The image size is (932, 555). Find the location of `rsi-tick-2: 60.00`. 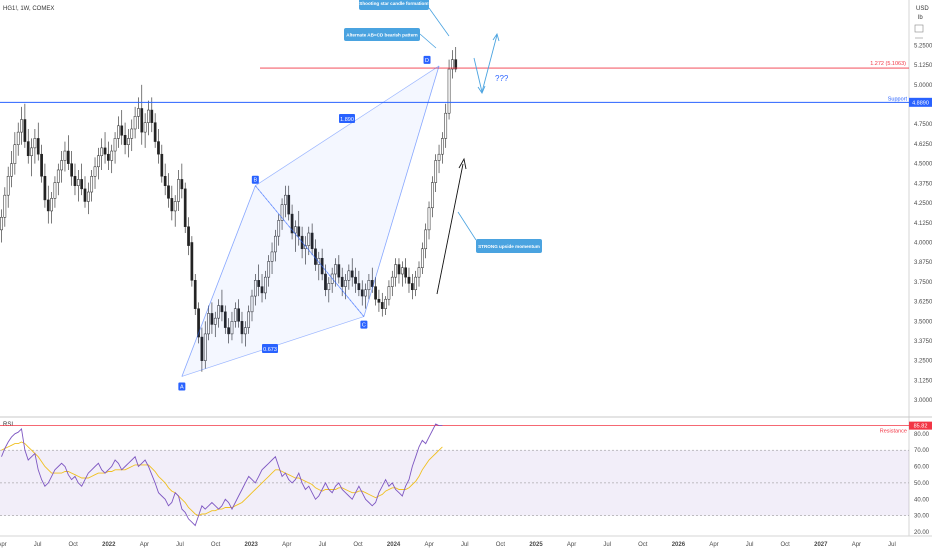

rsi-tick-2: 60.00 is located at coordinates (922, 468).